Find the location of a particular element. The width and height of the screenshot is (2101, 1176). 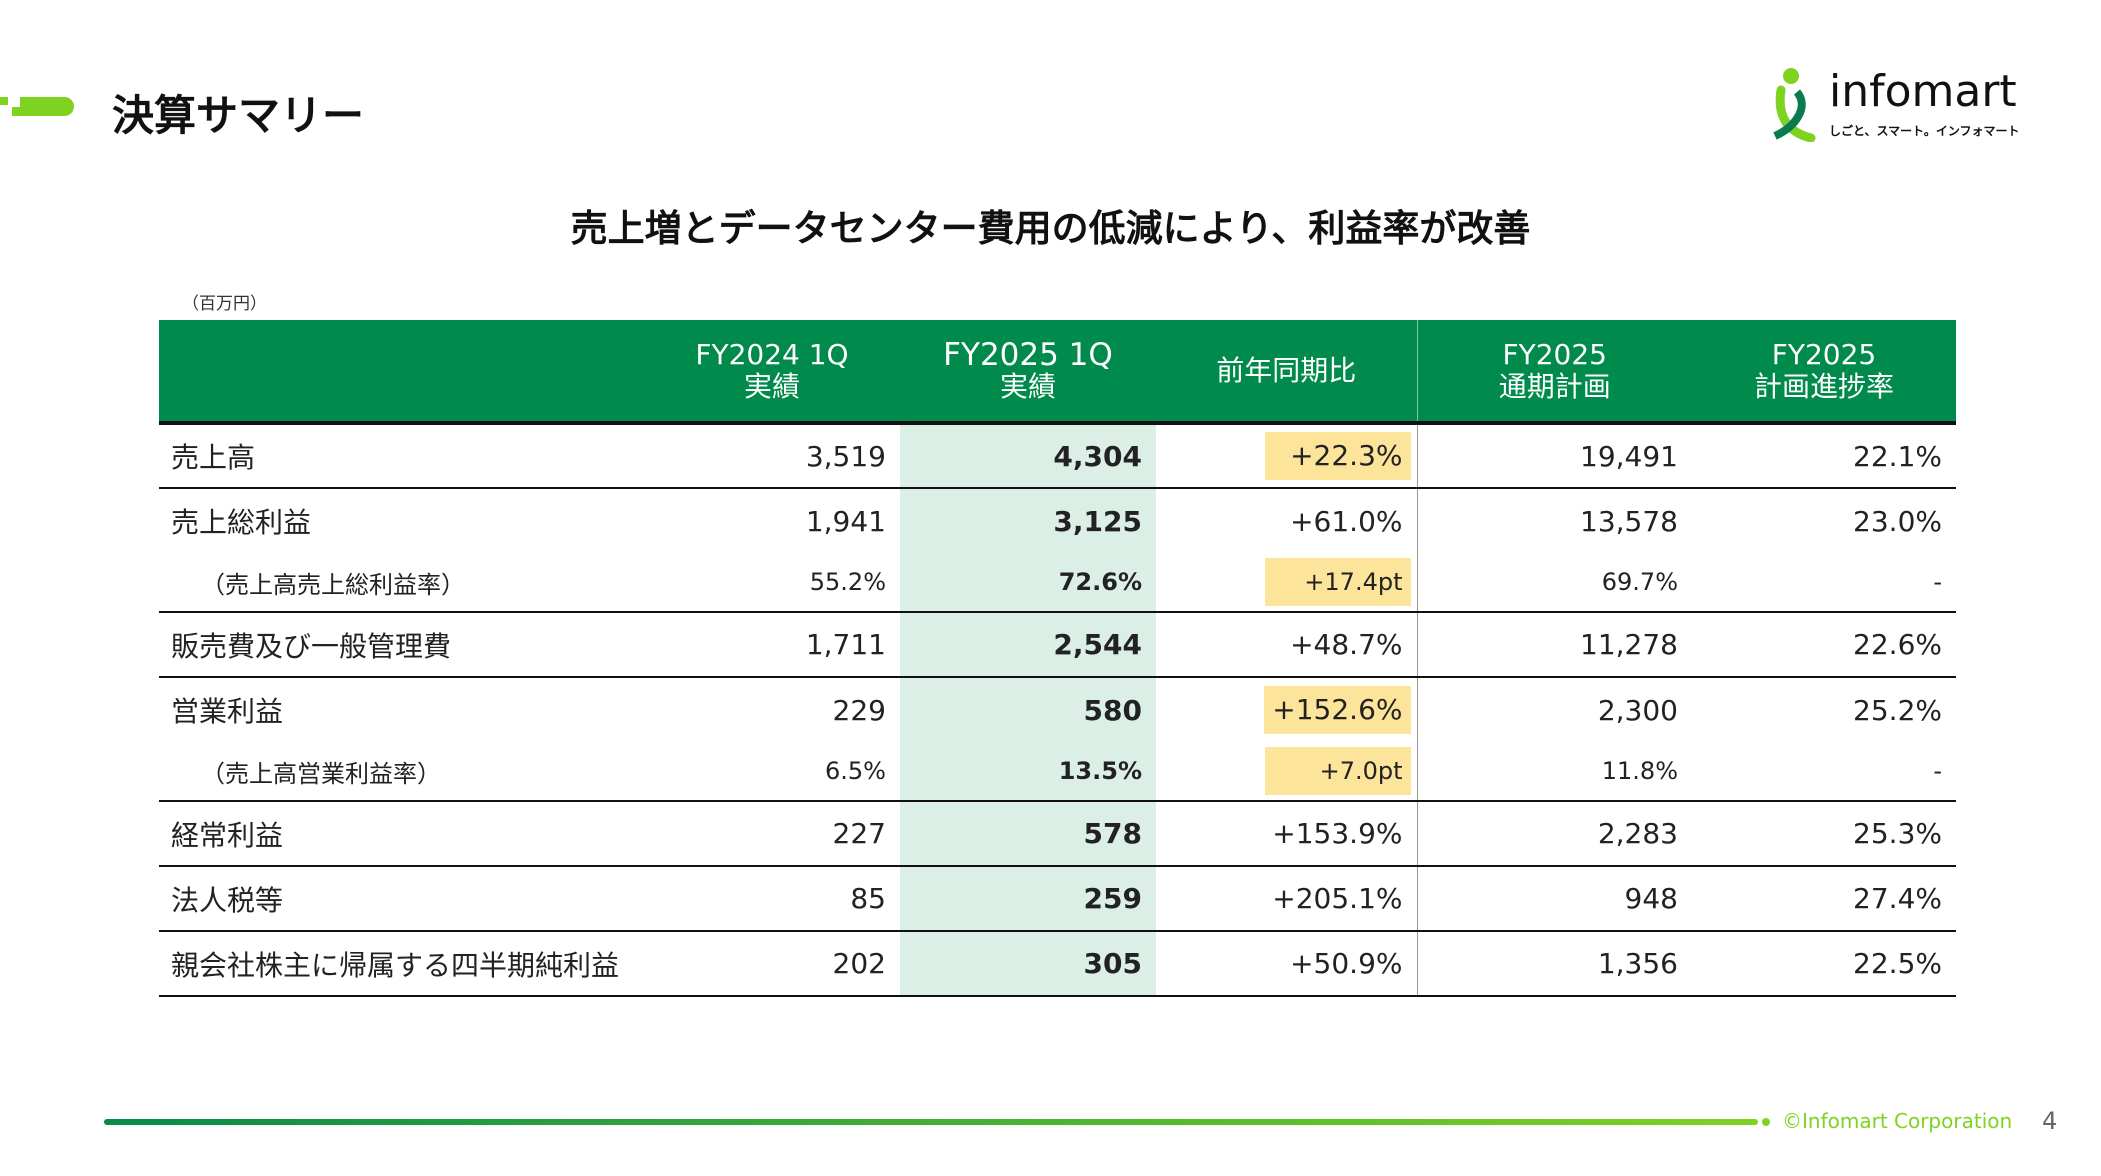

table-cell: +48.7% is located at coordinates (1287, 645).